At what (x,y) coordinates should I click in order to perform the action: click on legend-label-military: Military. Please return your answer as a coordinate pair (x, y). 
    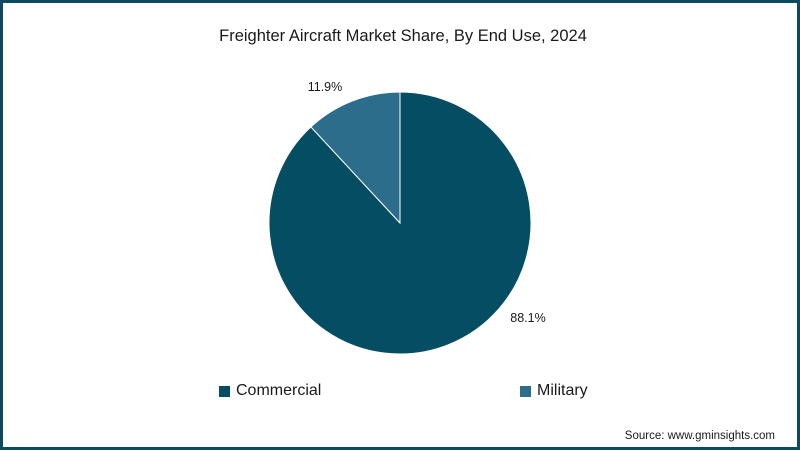
    Looking at the image, I should click on (562, 390).